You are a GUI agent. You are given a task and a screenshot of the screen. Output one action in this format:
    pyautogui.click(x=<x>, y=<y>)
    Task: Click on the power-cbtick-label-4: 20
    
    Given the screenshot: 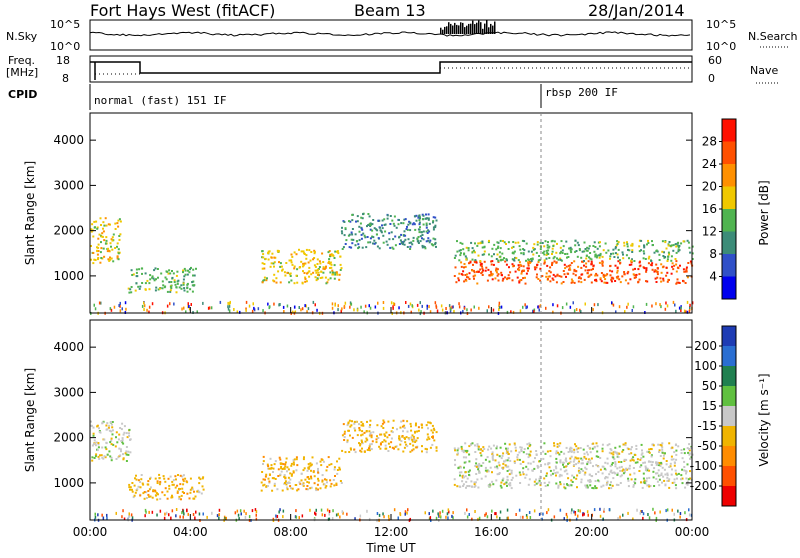 What is the action you would take?
    pyautogui.click(x=709, y=187)
    